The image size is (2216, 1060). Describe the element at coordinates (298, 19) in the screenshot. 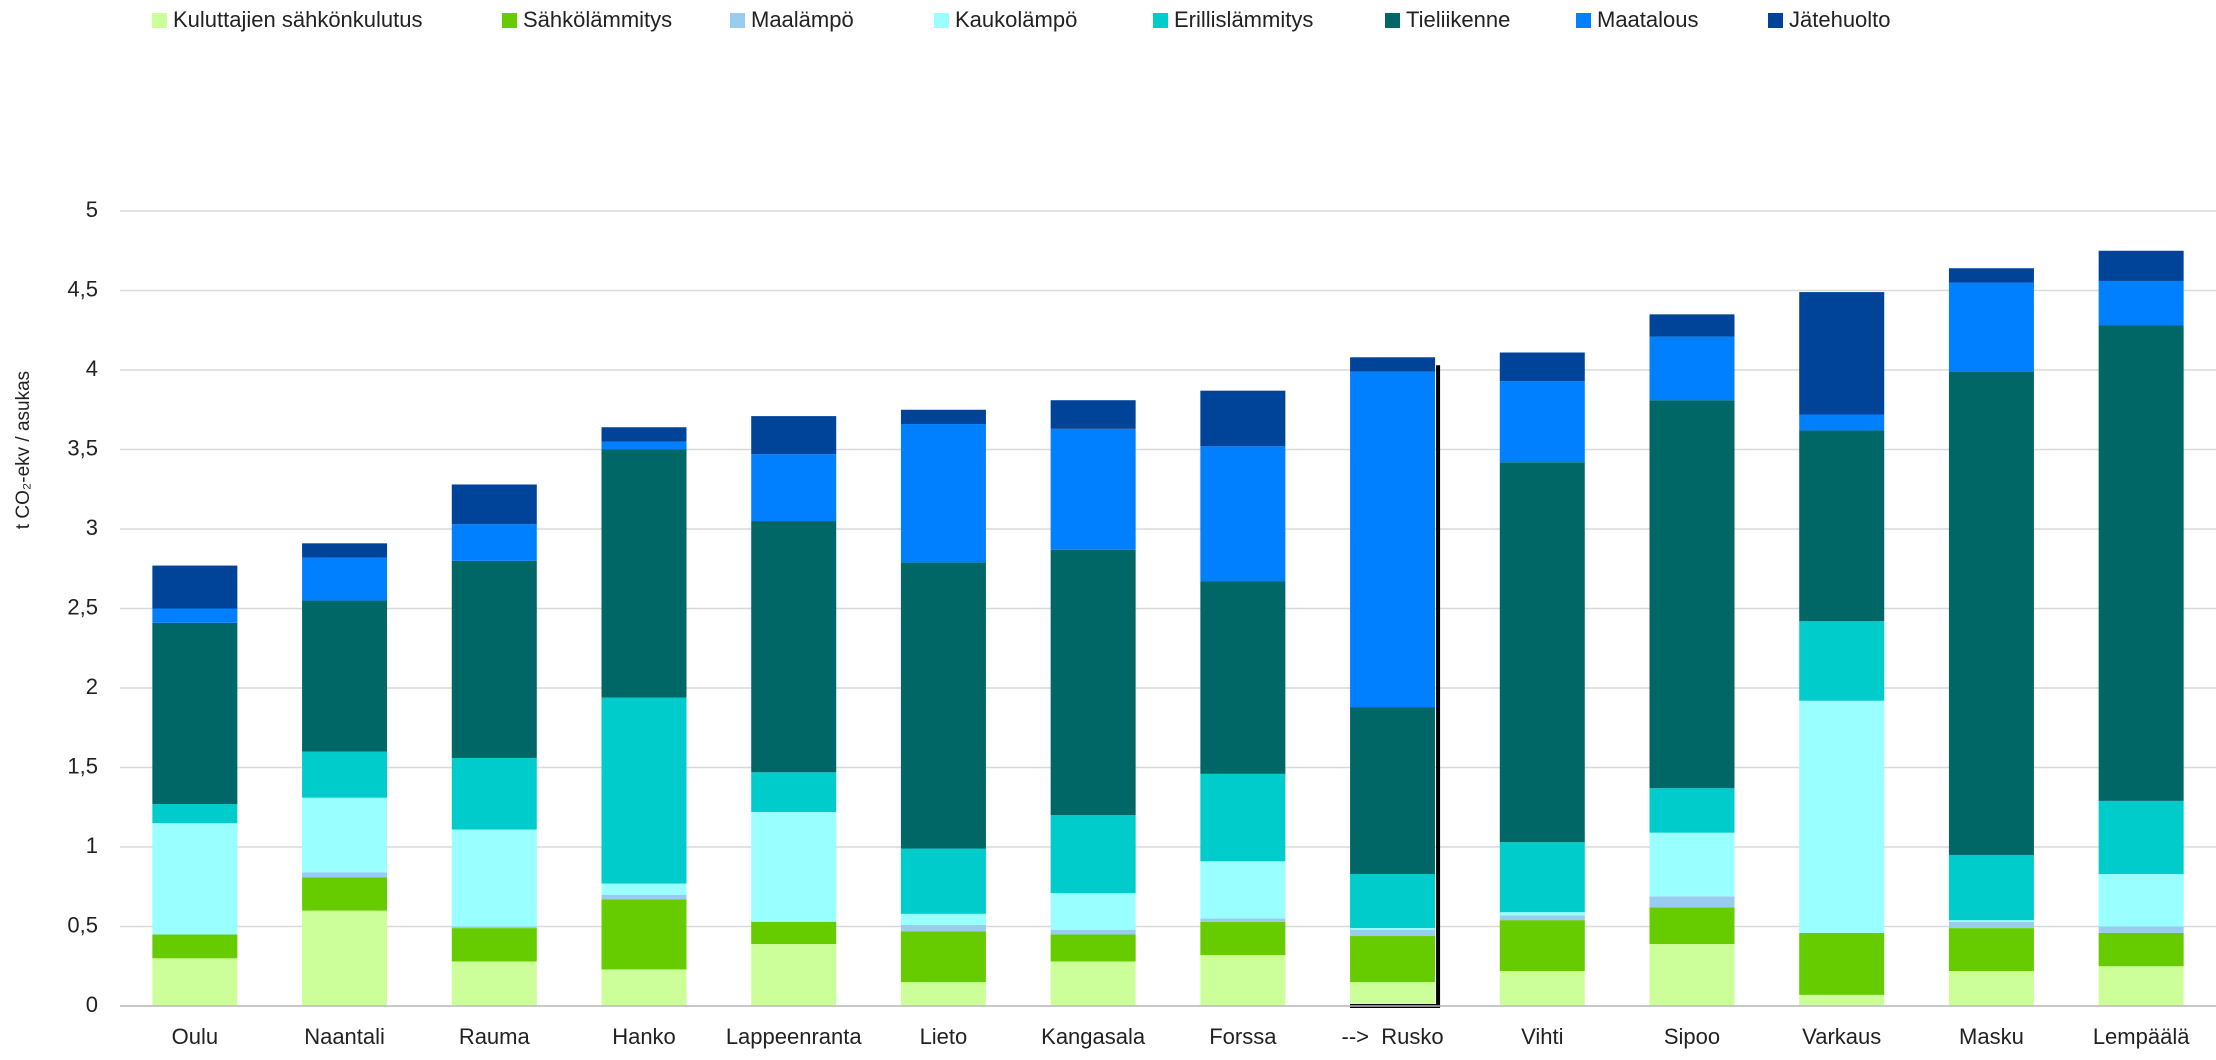

I see `legend-label: Kuluttajien sähkönkulutus` at that location.